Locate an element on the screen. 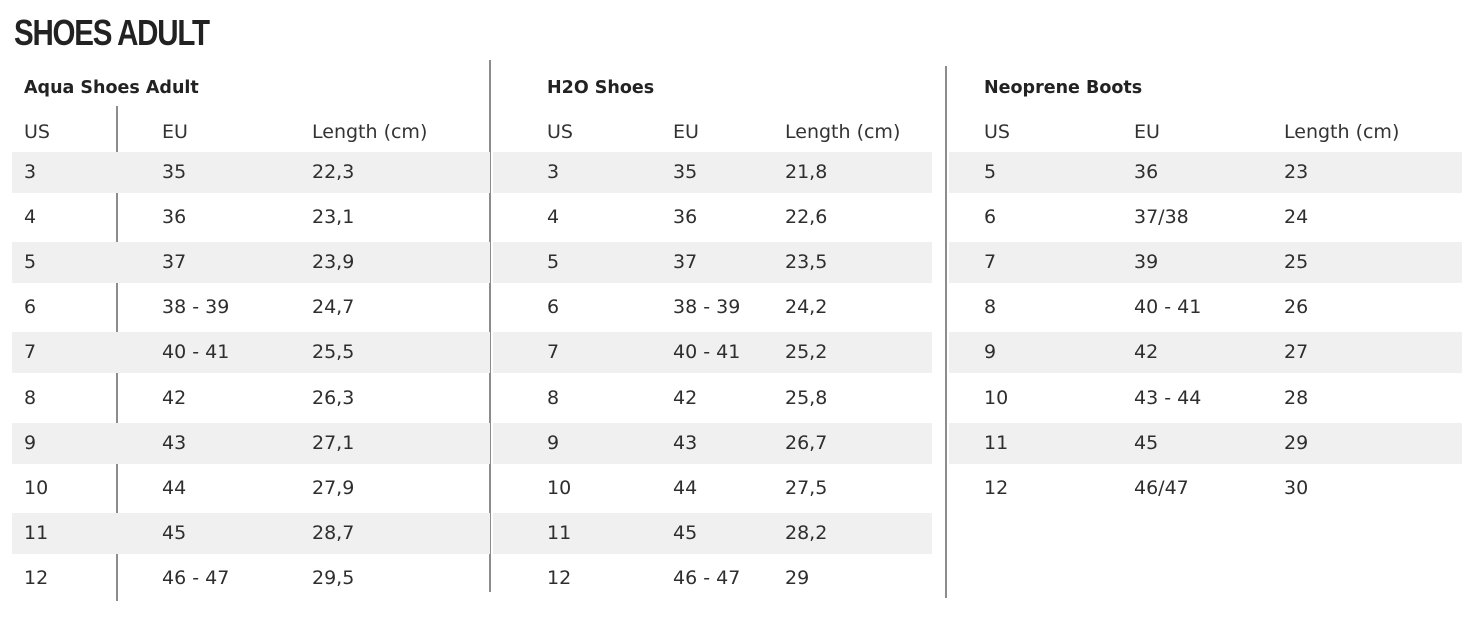 This screenshot has height=623, width=1478. table-row: 9 43 26,7 is located at coordinates (712, 443).